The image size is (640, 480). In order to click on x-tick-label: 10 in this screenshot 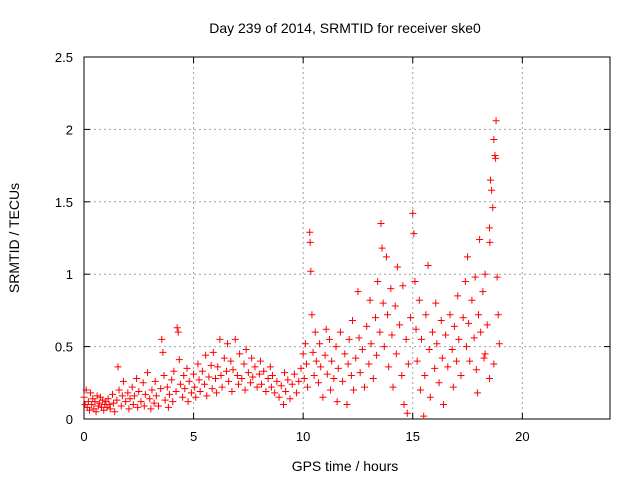, I will do `click(303, 436)`.